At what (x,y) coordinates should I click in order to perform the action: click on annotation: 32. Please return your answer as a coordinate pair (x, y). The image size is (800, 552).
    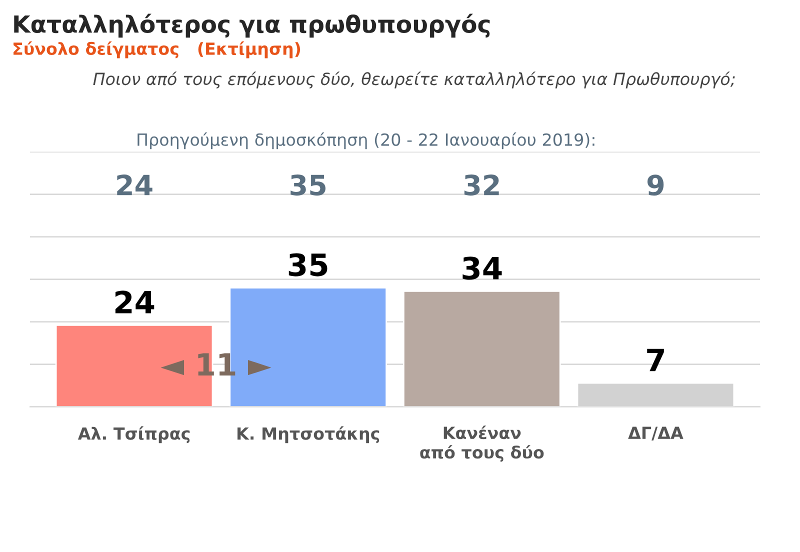
    Looking at the image, I should click on (481, 185).